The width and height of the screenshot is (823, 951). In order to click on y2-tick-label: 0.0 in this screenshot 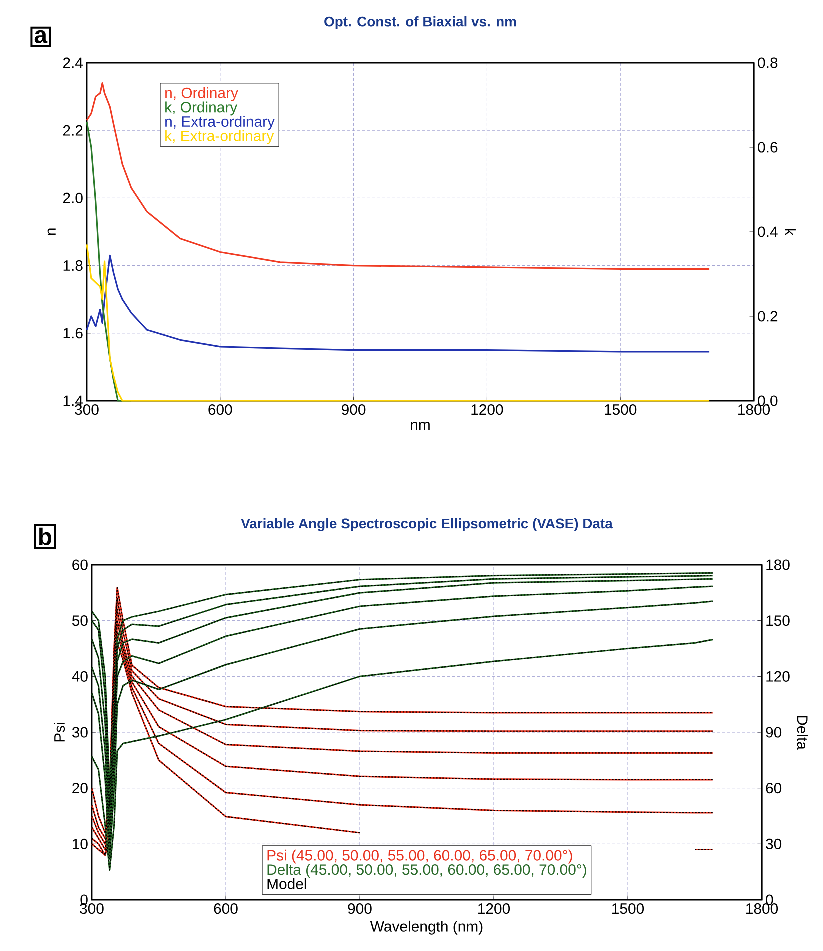, I will do `click(768, 401)`.